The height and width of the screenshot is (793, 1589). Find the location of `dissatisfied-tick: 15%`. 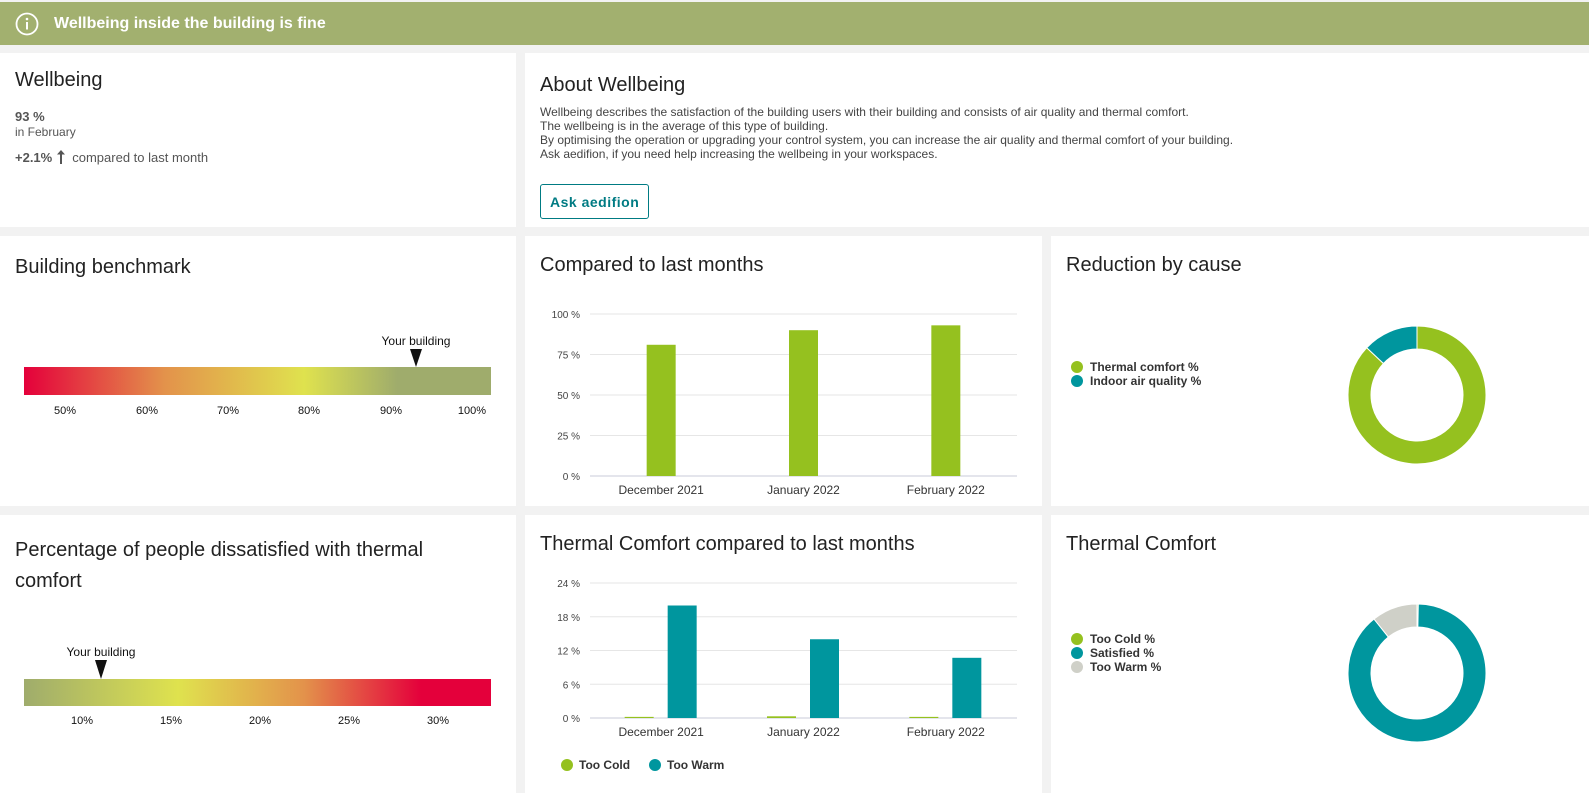

dissatisfied-tick: 15% is located at coordinates (171, 721).